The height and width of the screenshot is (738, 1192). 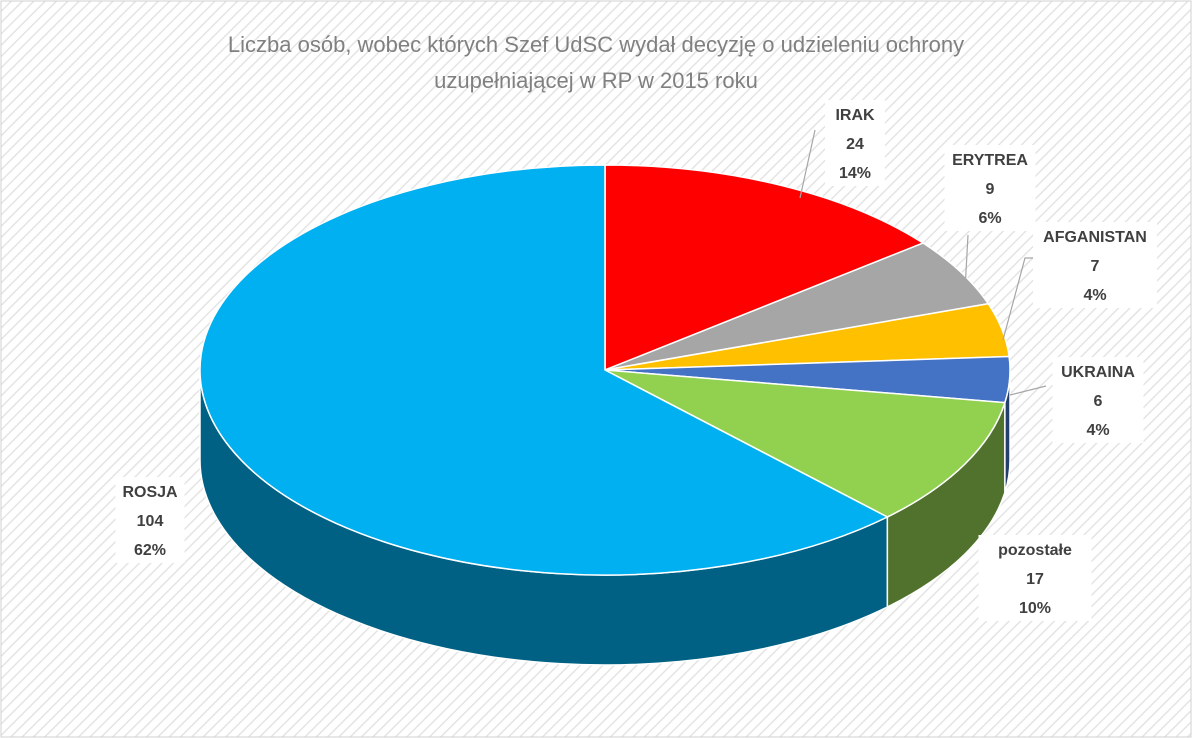 What do you see at coordinates (150, 492) in the screenshot?
I see `label-name: ROSJA` at bounding box center [150, 492].